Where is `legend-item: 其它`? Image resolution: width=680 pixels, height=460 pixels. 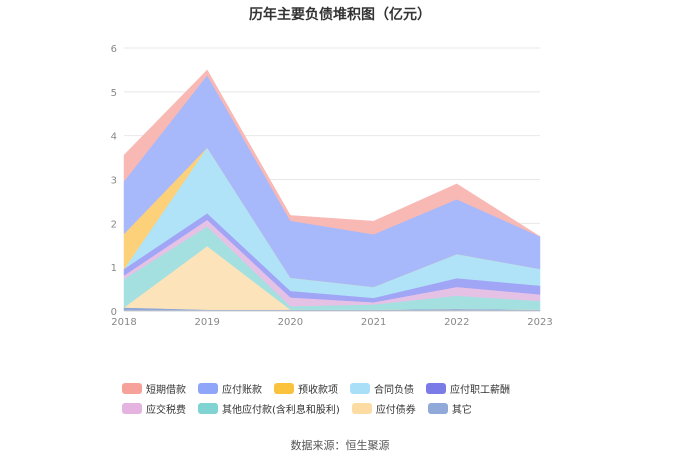
legend-item: 其它 is located at coordinates (449, 408).